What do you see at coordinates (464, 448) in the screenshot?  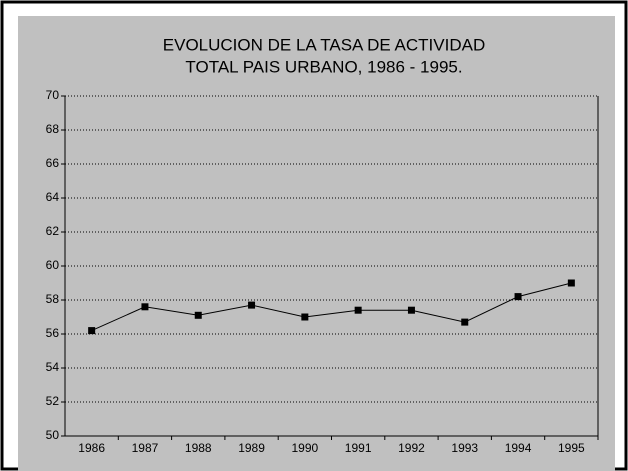 I see `x-tick-label: 1993` at bounding box center [464, 448].